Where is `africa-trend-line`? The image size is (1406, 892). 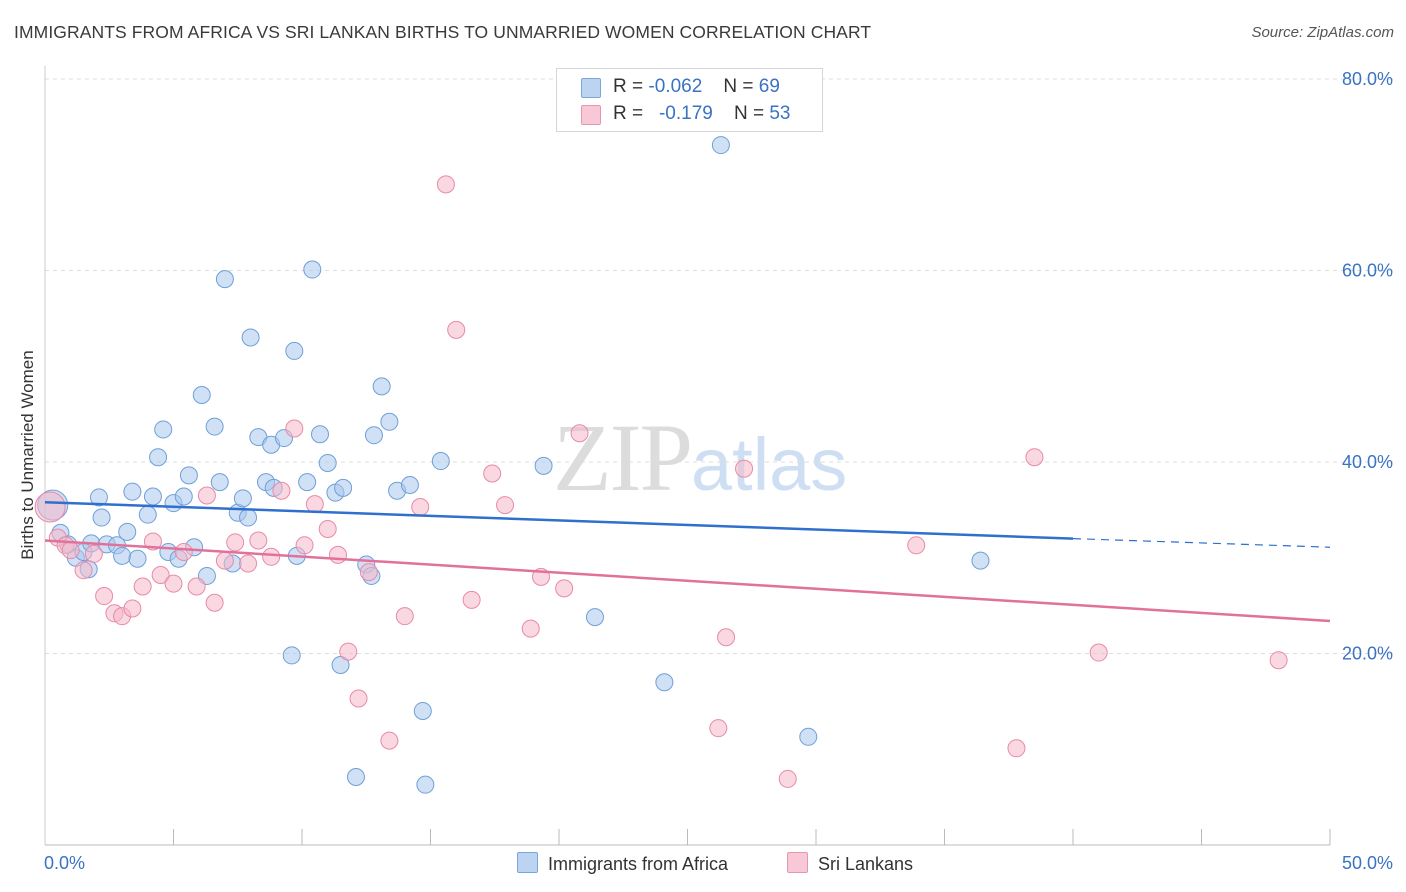
africa-trend-line is located at coordinates (559, 520).